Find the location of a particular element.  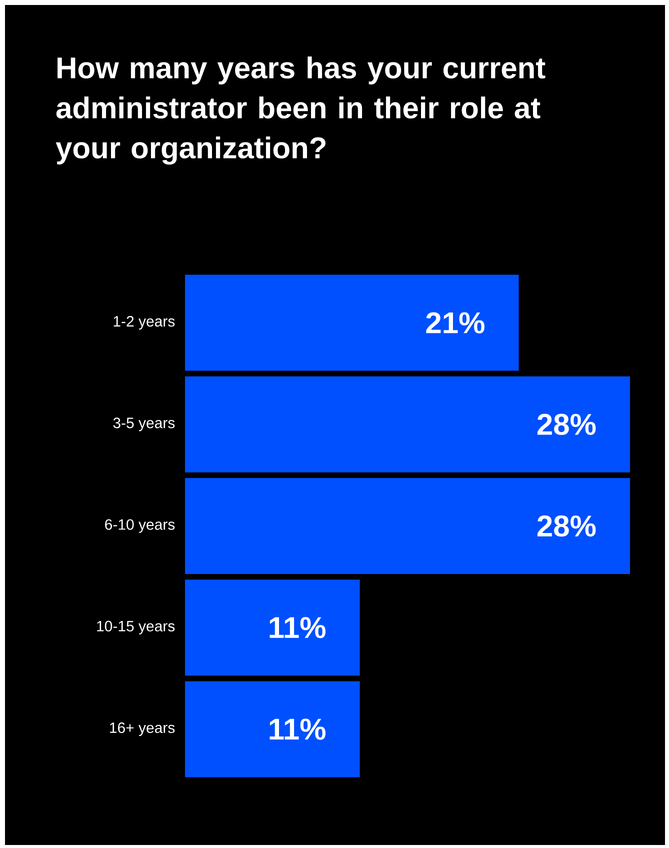

y-tick-label: 6-10 years is located at coordinates (140, 526).